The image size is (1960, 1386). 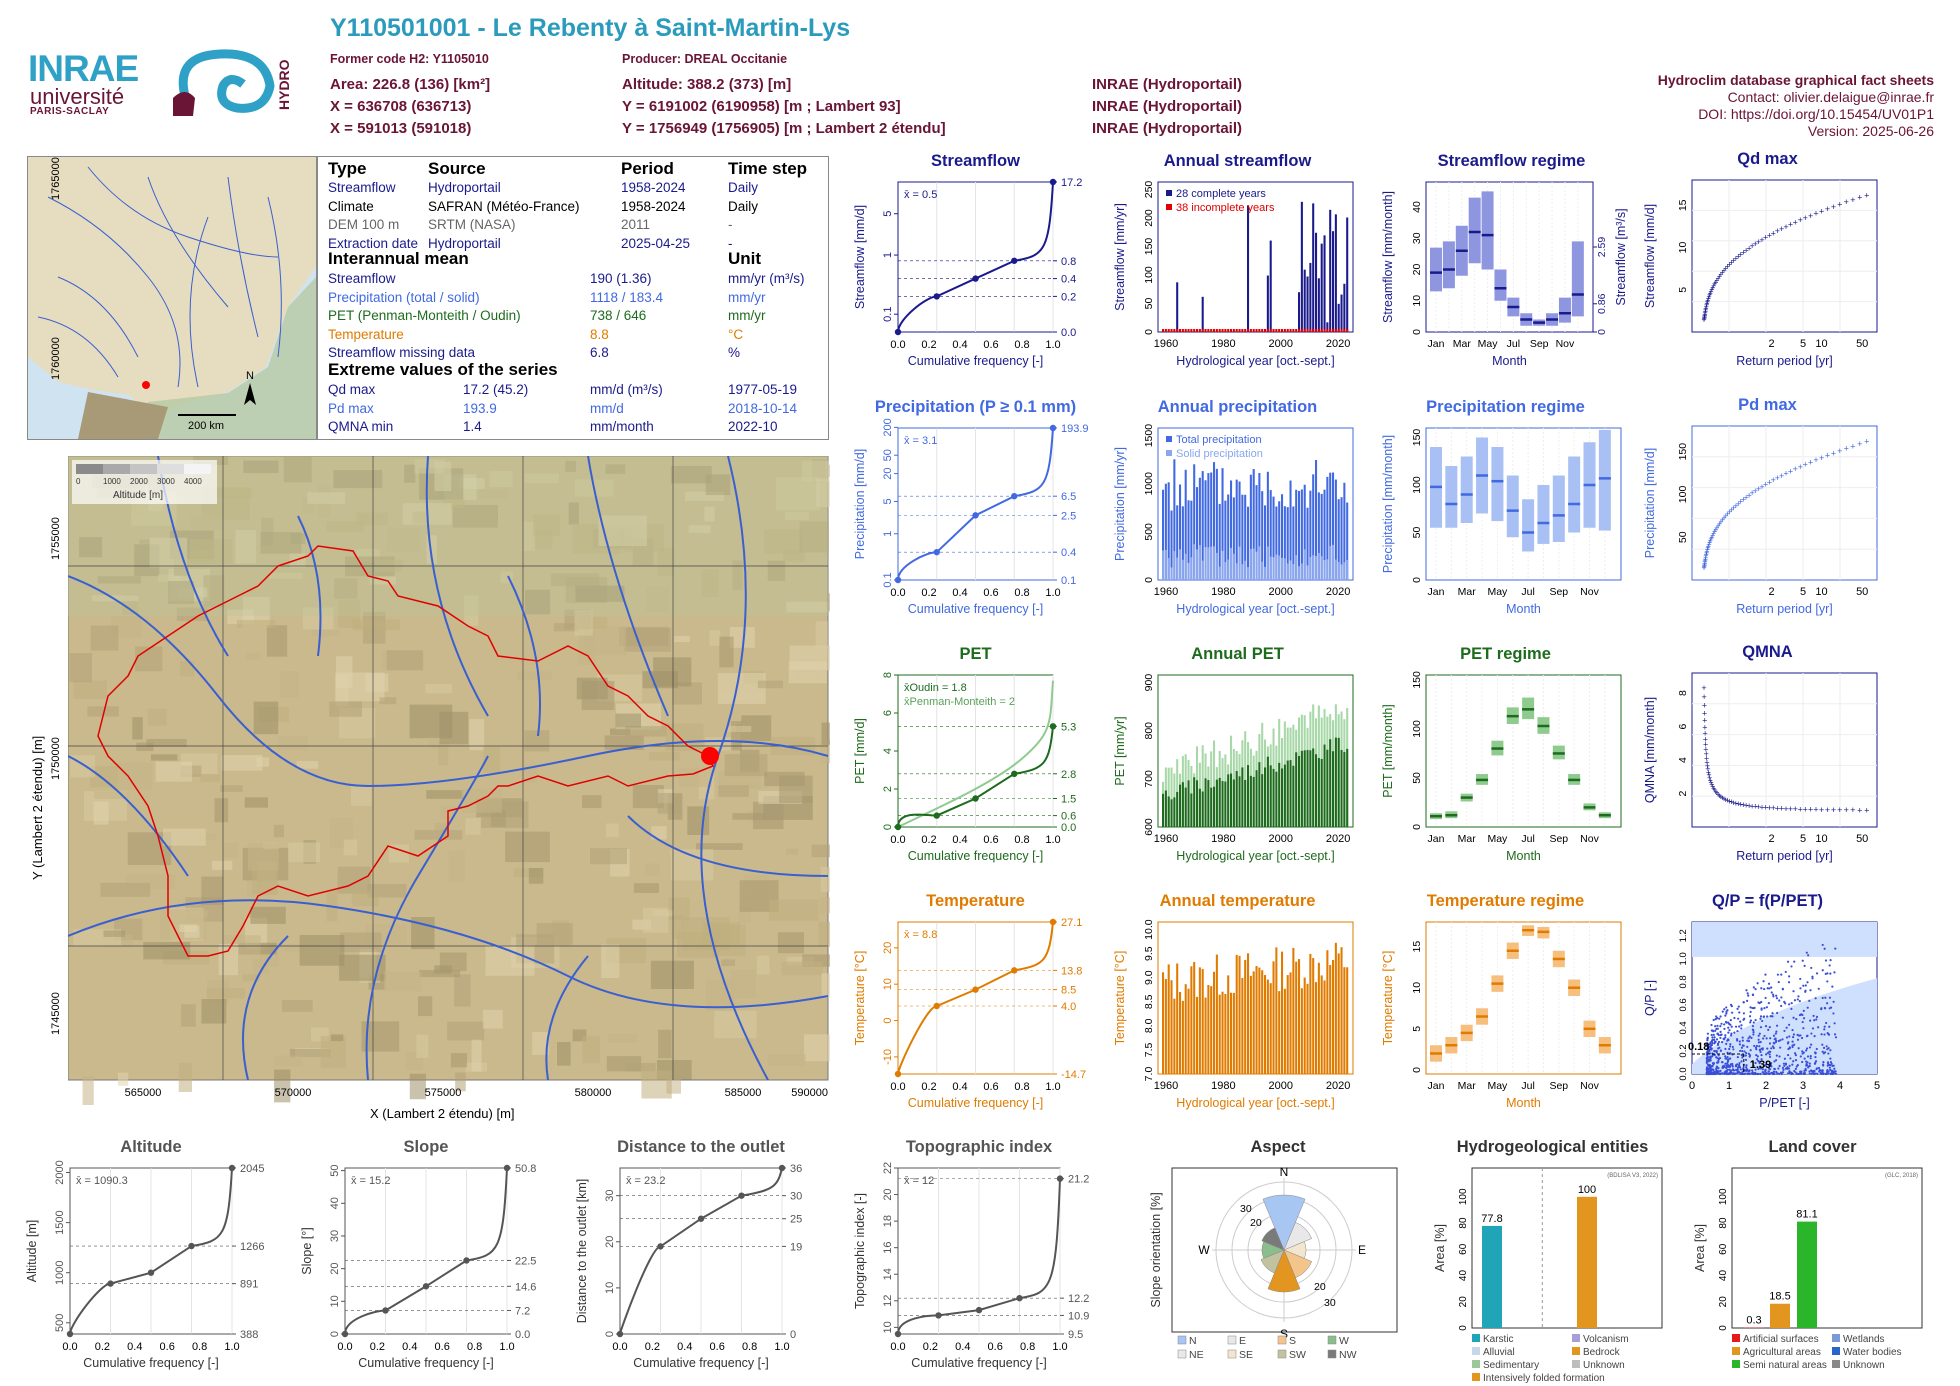 I want to click on x-tick: 0.4, so click(x=959, y=840).